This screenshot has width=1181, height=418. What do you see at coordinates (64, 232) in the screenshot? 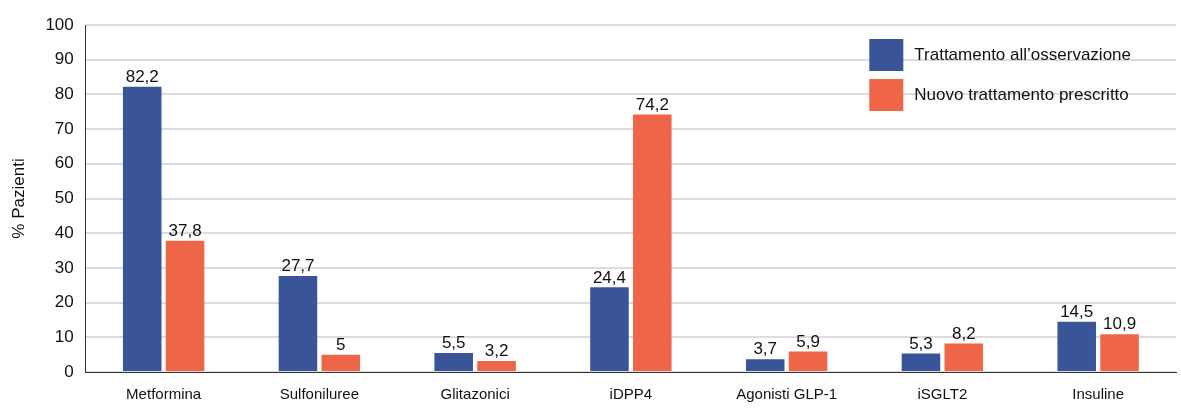
I see `y-tick-label: 40` at bounding box center [64, 232].